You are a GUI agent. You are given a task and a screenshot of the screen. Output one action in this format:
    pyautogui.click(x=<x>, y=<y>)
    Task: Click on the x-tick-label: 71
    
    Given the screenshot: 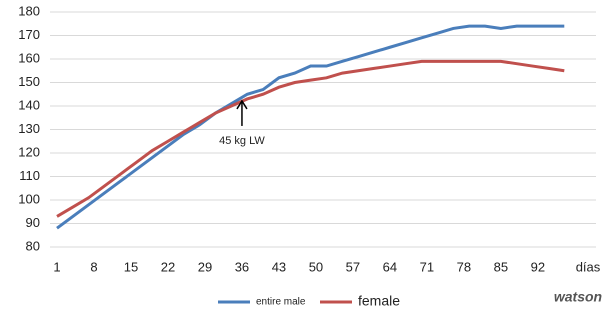 What is the action you would take?
    pyautogui.click(x=427, y=266)
    